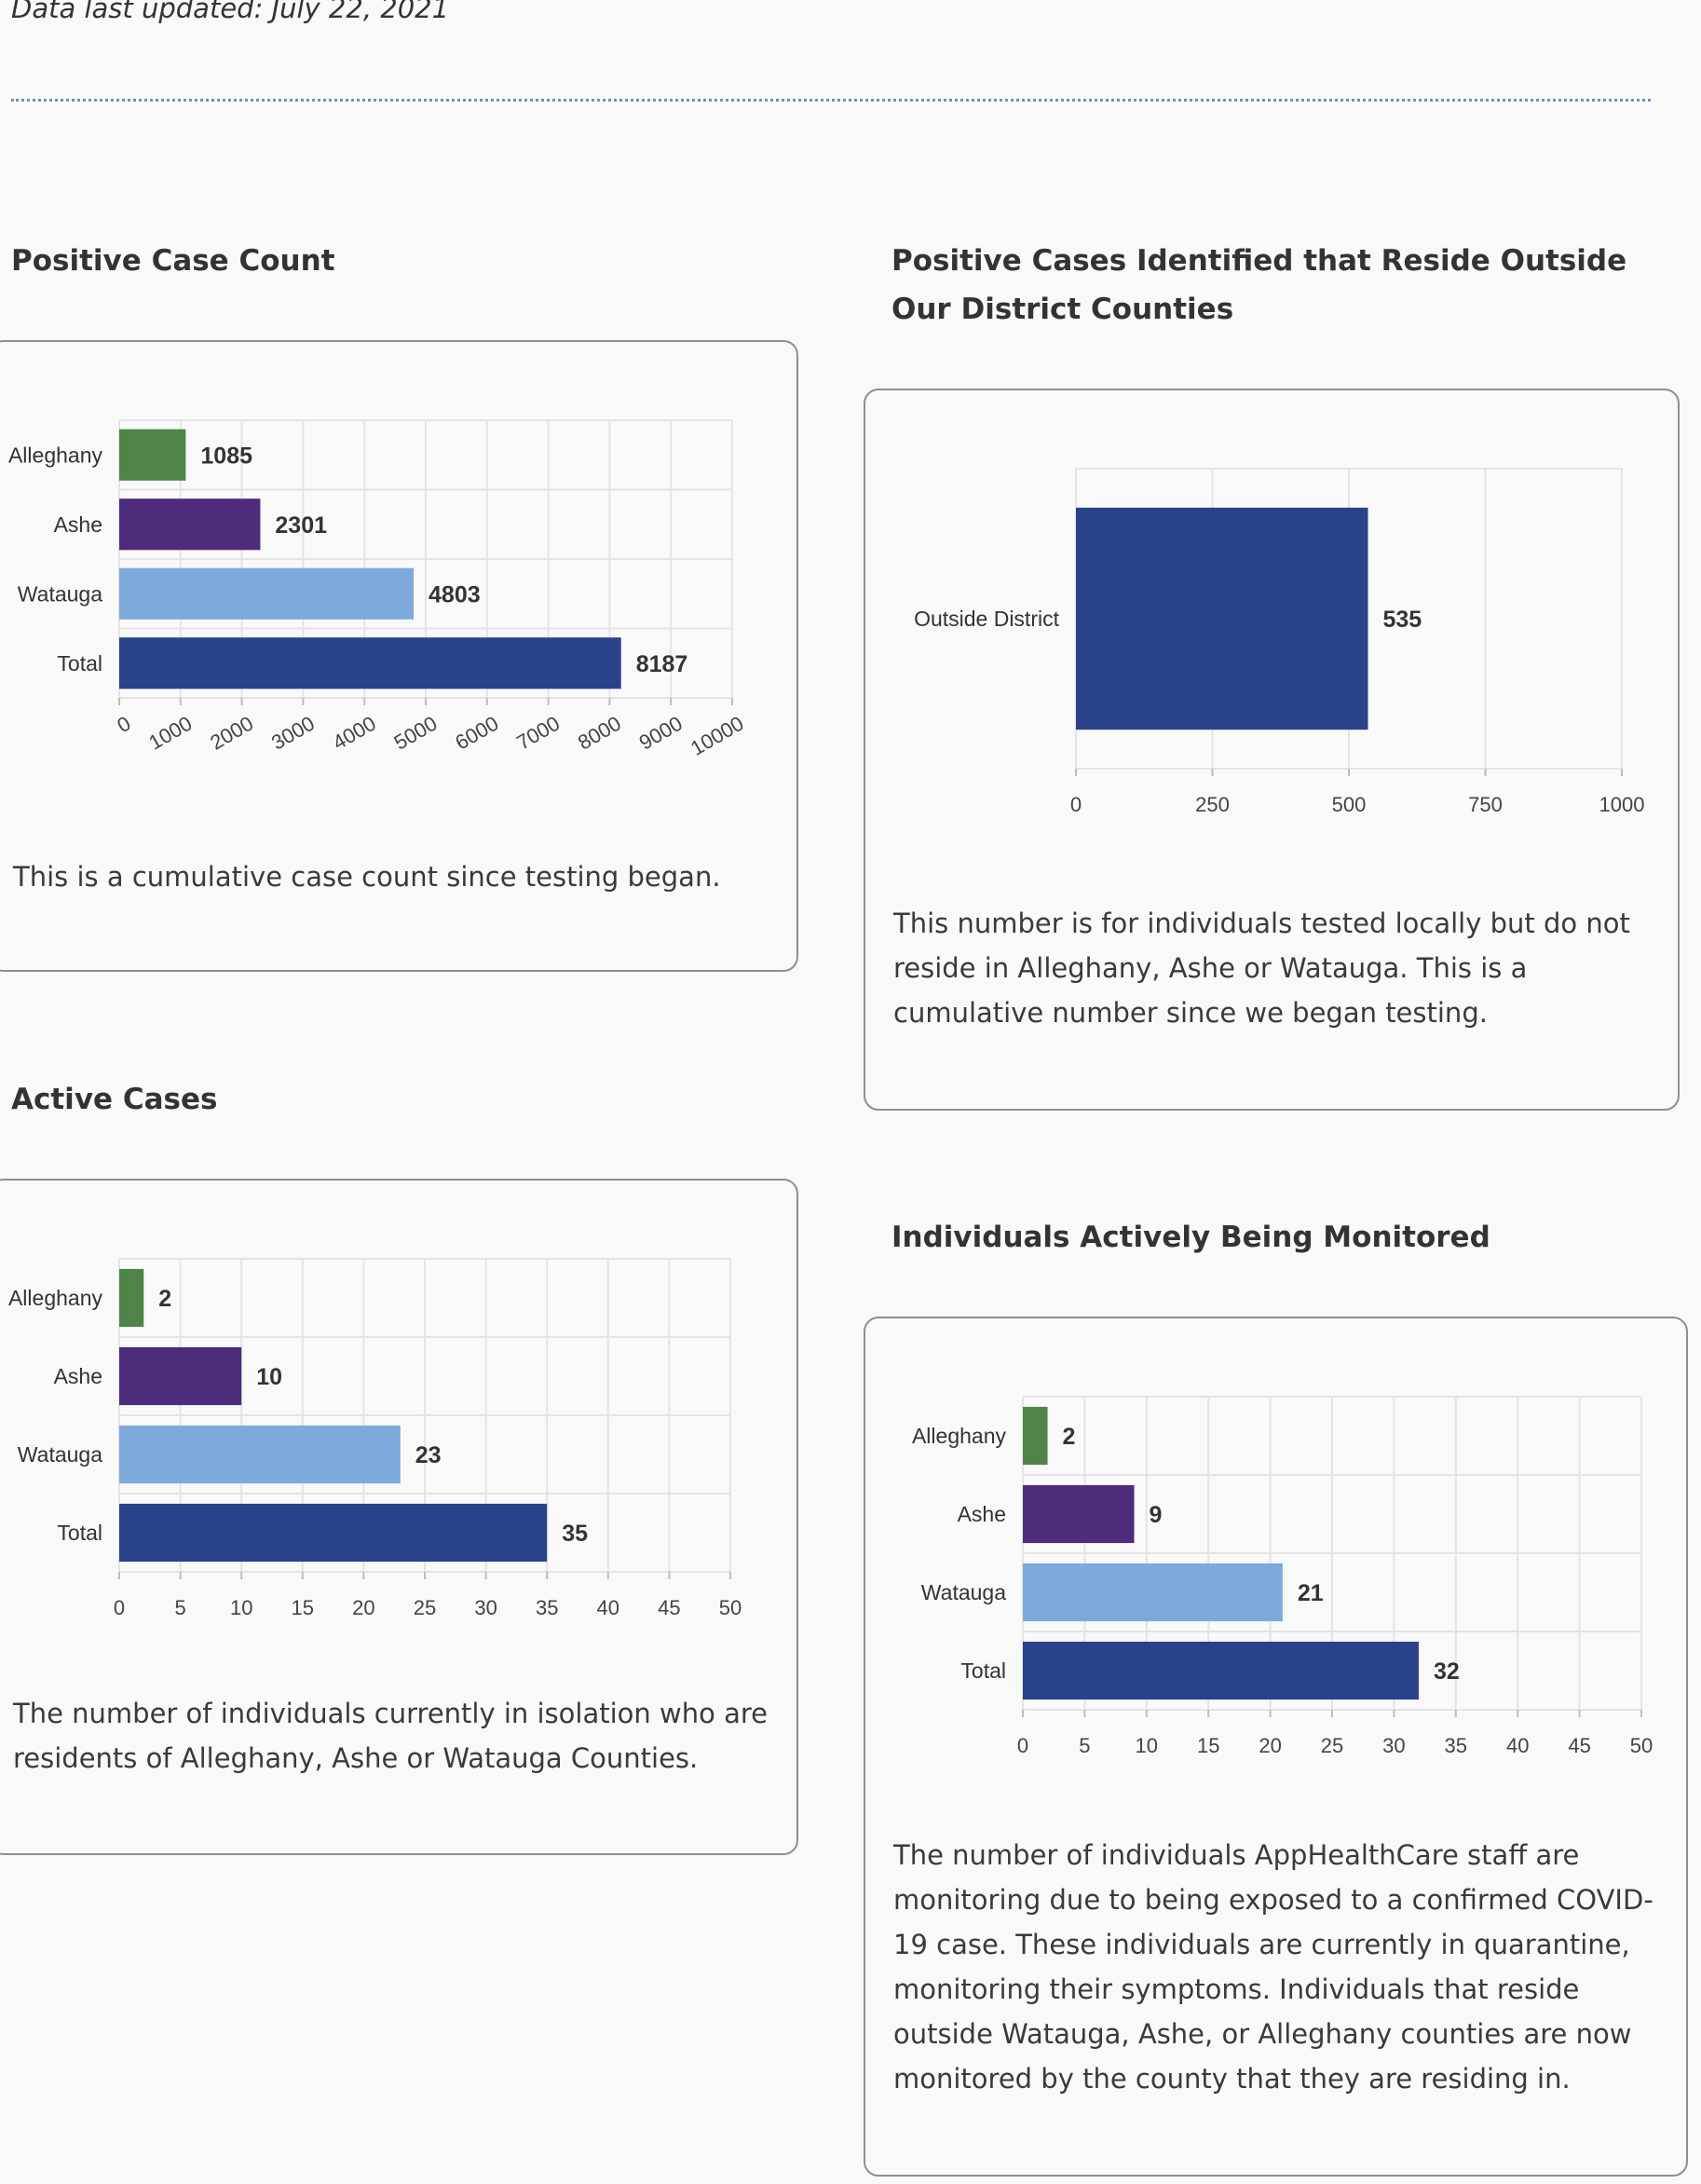 This screenshot has height=2184, width=1701. I want to click on tick-label: 8000, so click(599, 733).